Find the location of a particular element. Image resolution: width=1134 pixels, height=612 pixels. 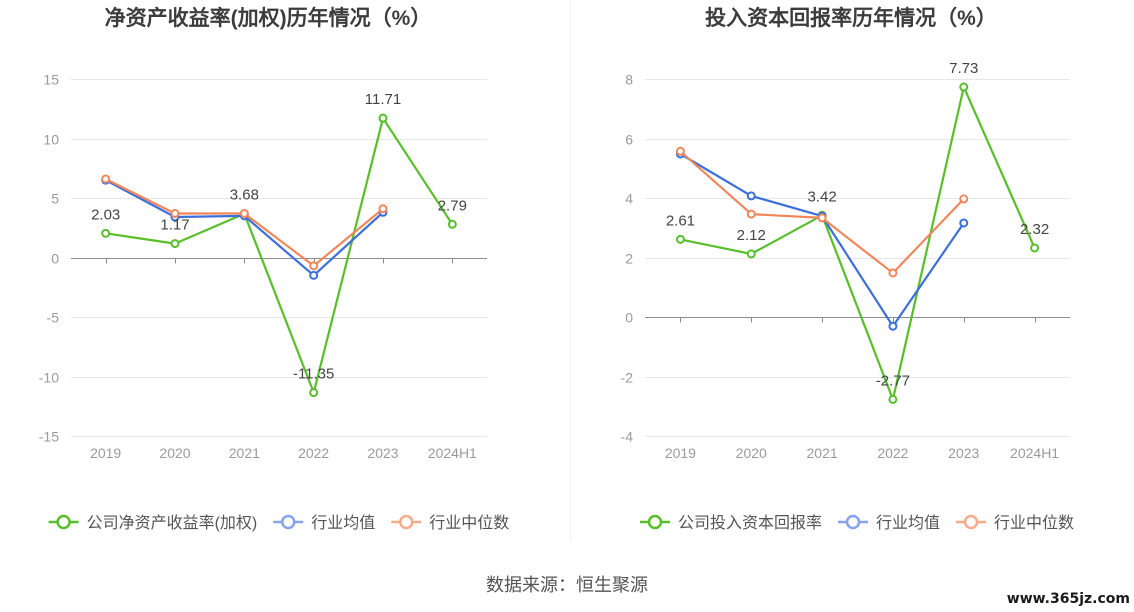

y-tick-label: 6 is located at coordinates (629, 140).